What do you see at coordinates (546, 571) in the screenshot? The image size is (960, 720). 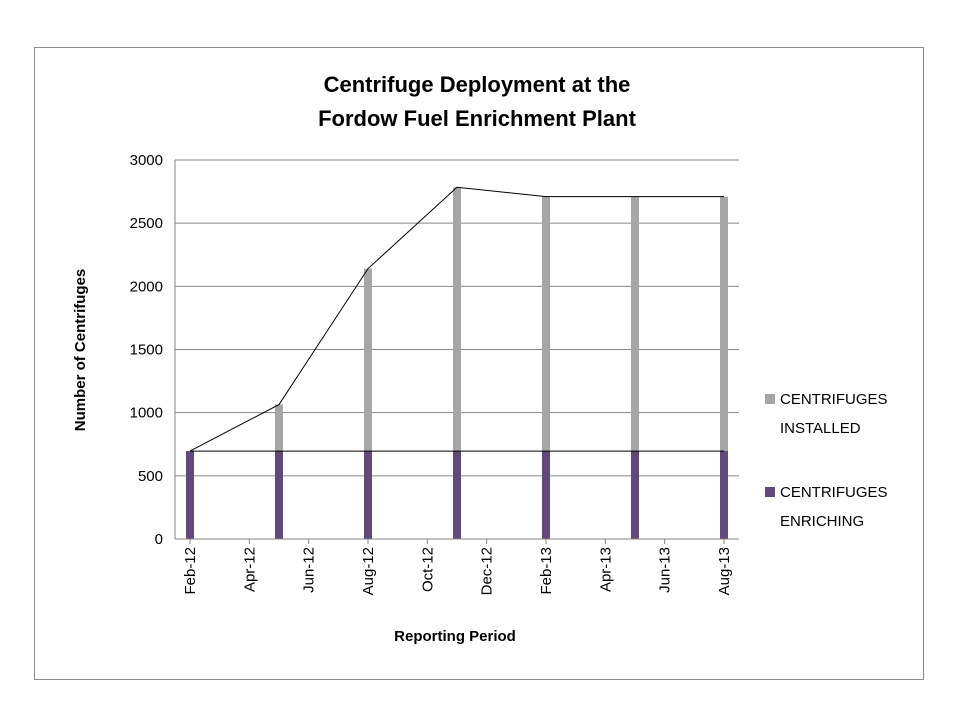 I see `x-tick-label: Feb-13` at bounding box center [546, 571].